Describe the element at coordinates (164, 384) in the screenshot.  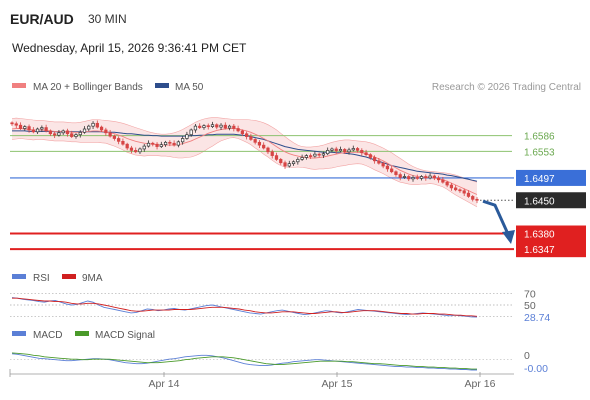
I see `x-tick-label: Apr 14` at that location.